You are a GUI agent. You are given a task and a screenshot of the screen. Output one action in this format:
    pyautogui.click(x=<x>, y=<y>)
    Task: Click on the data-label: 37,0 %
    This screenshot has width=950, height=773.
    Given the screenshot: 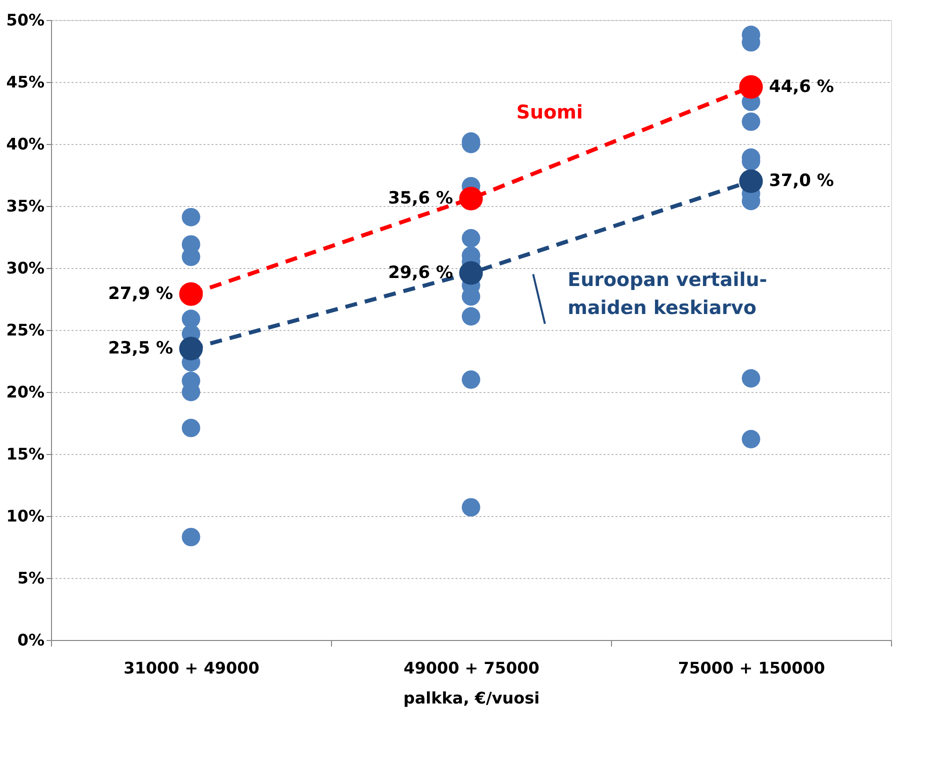 What is the action you would take?
    pyautogui.click(x=801, y=181)
    